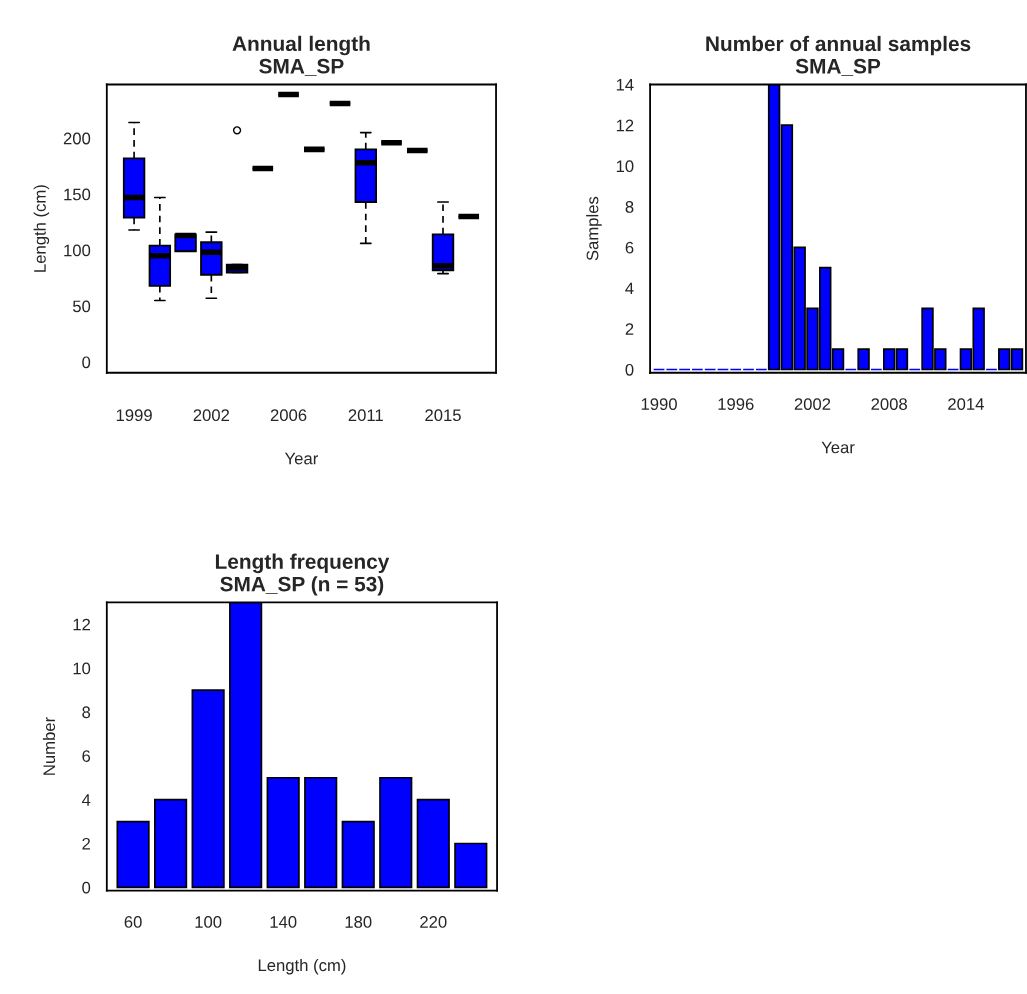 The width and height of the screenshot is (1027, 994). Describe the element at coordinates (81, 306) in the screenshot. I see `y-tick-label: 50` at that location.